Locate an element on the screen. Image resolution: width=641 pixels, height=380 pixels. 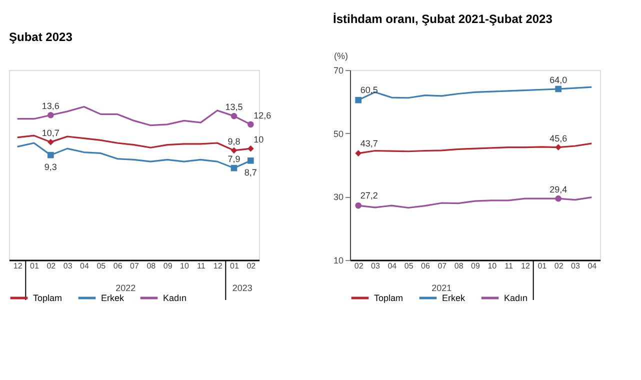
y-tick-label: 70 is located at coordinates (338, 71).